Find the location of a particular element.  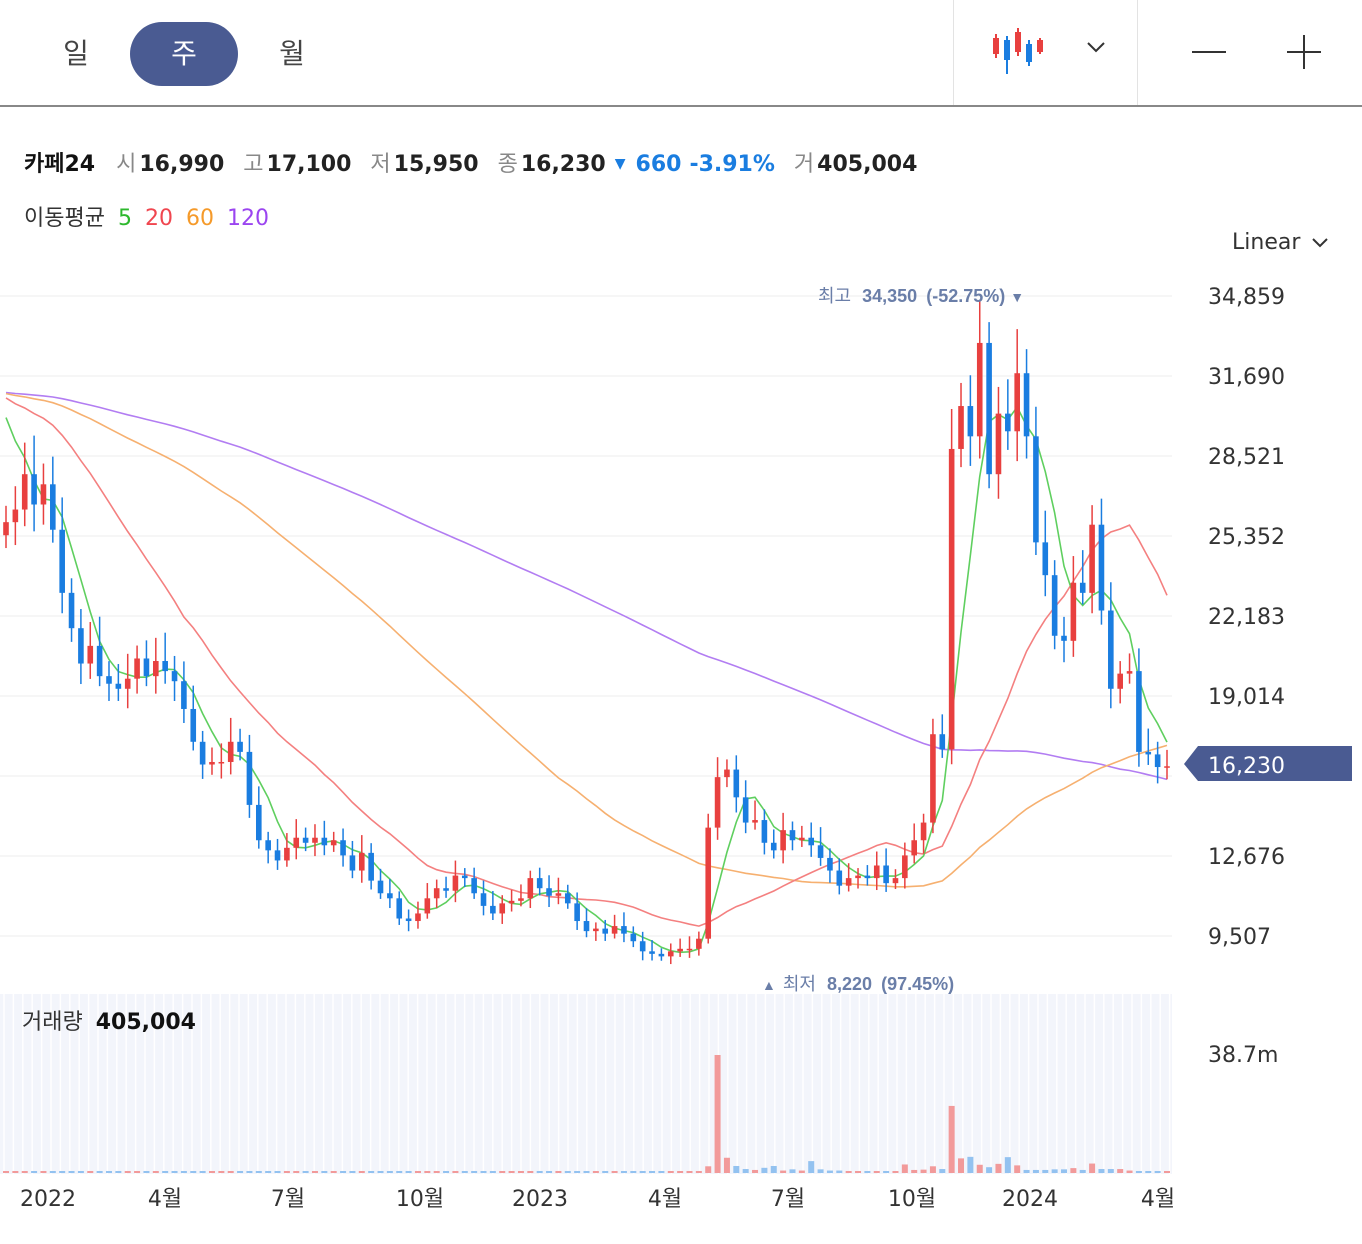

ma-120: 120 is located at coordinates (247, 218).